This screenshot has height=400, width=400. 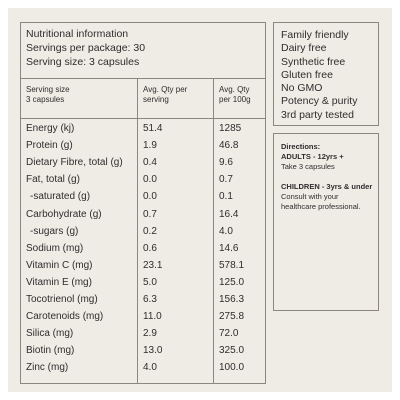 What do you see at coordinates (152, 317) in the screenshot?
I see `nutrient-value: 11.0` at bounding box center [152, 317].